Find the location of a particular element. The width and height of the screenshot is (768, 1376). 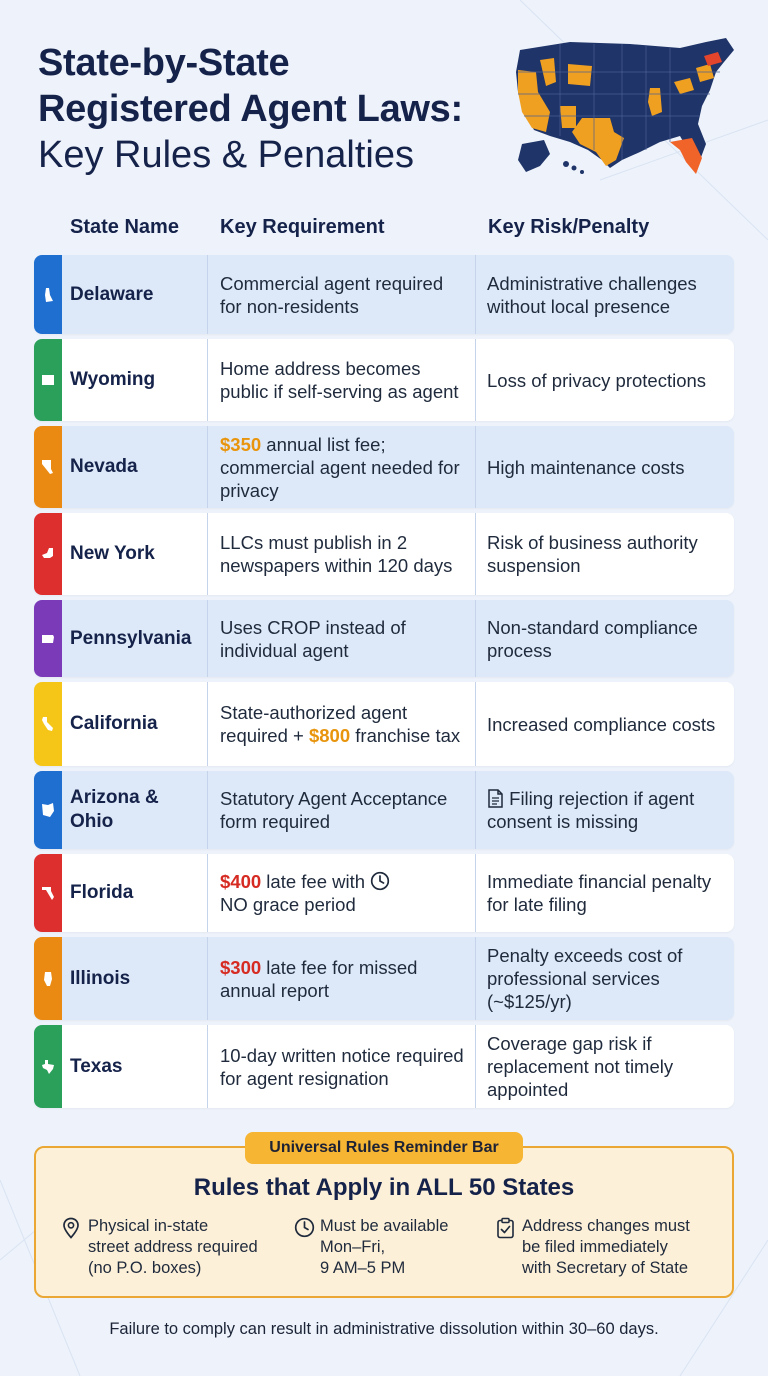

state-name: Illinois is located at coordinates (135, 978).